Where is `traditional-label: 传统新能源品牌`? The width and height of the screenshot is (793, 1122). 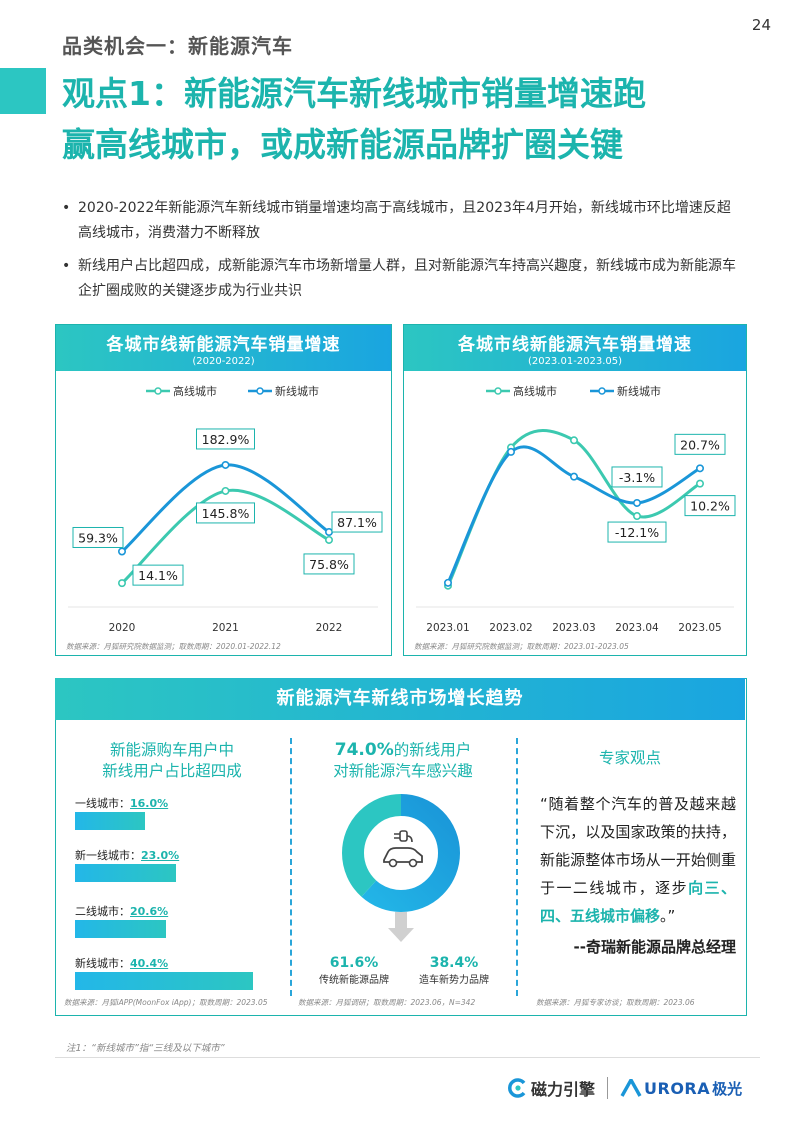
traditional-label: 传统新能源品牌 is located at coordinates (354, 980).